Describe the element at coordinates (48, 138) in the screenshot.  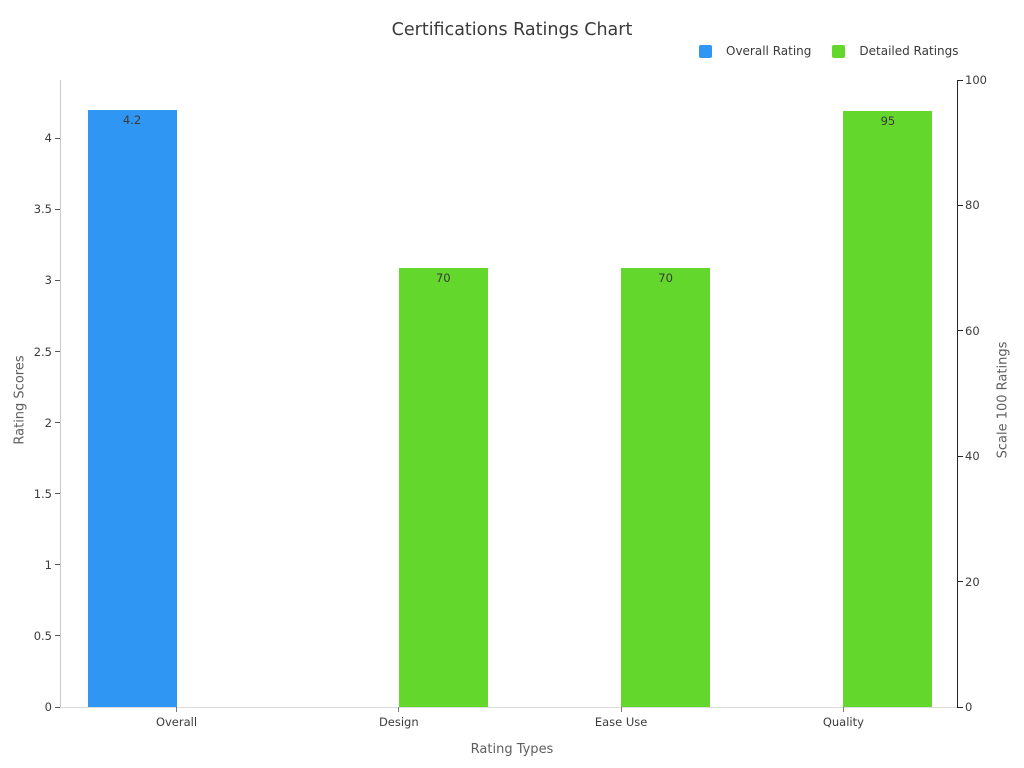
I see `y-axis-left-tick-label: 4` at that location.